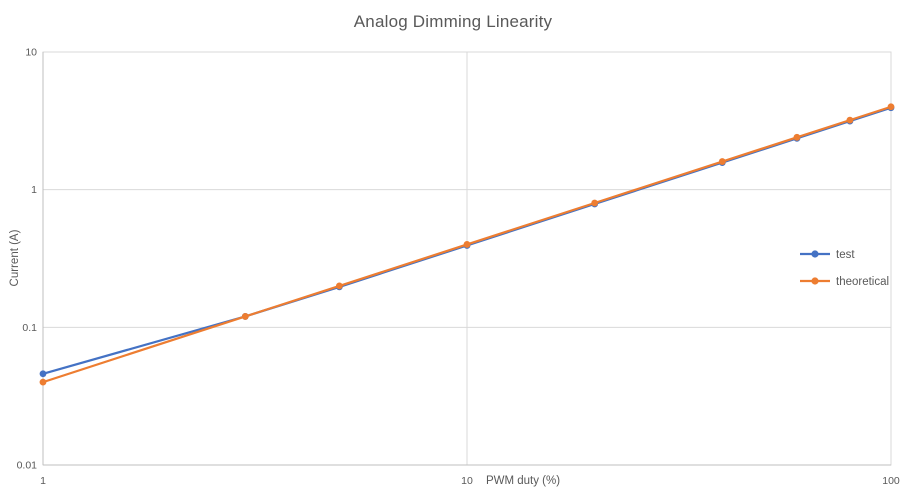 The width and height of the screenshot is (906, 497). I want to click on y-tick-label-0.1: 0.1, so click(29, 328).